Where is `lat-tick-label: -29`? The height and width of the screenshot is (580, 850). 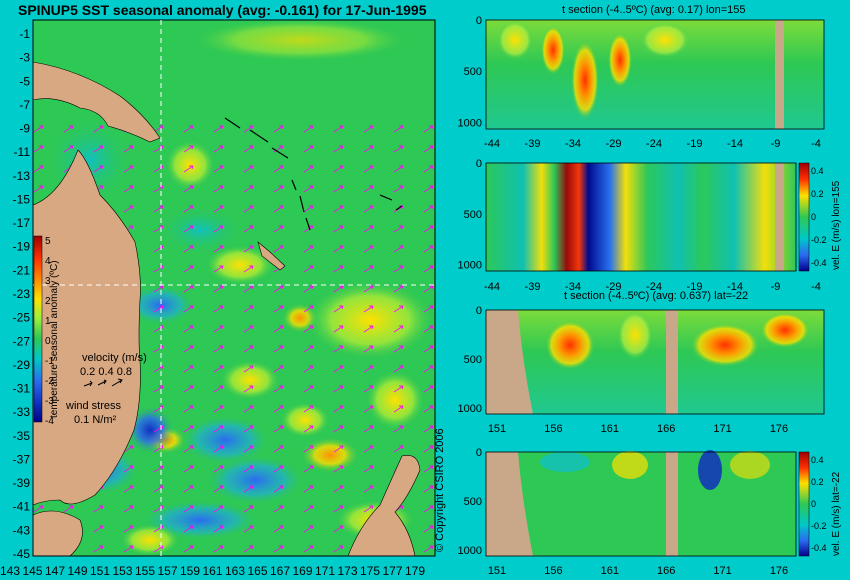
lat-tick-label: -29 is located at coordinates (22, 365).